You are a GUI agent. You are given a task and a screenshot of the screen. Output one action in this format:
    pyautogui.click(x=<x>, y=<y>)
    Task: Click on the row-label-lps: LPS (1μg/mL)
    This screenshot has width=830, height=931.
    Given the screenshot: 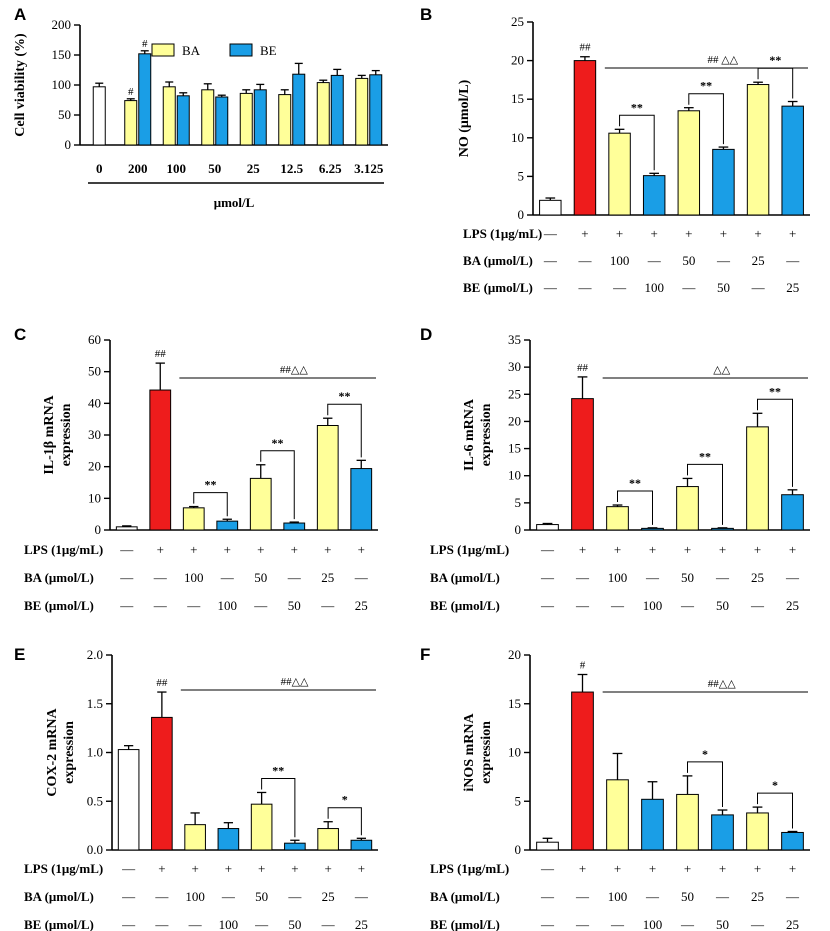 What is the action you would take?
    pyautogui.click(x=469, y=549)
    